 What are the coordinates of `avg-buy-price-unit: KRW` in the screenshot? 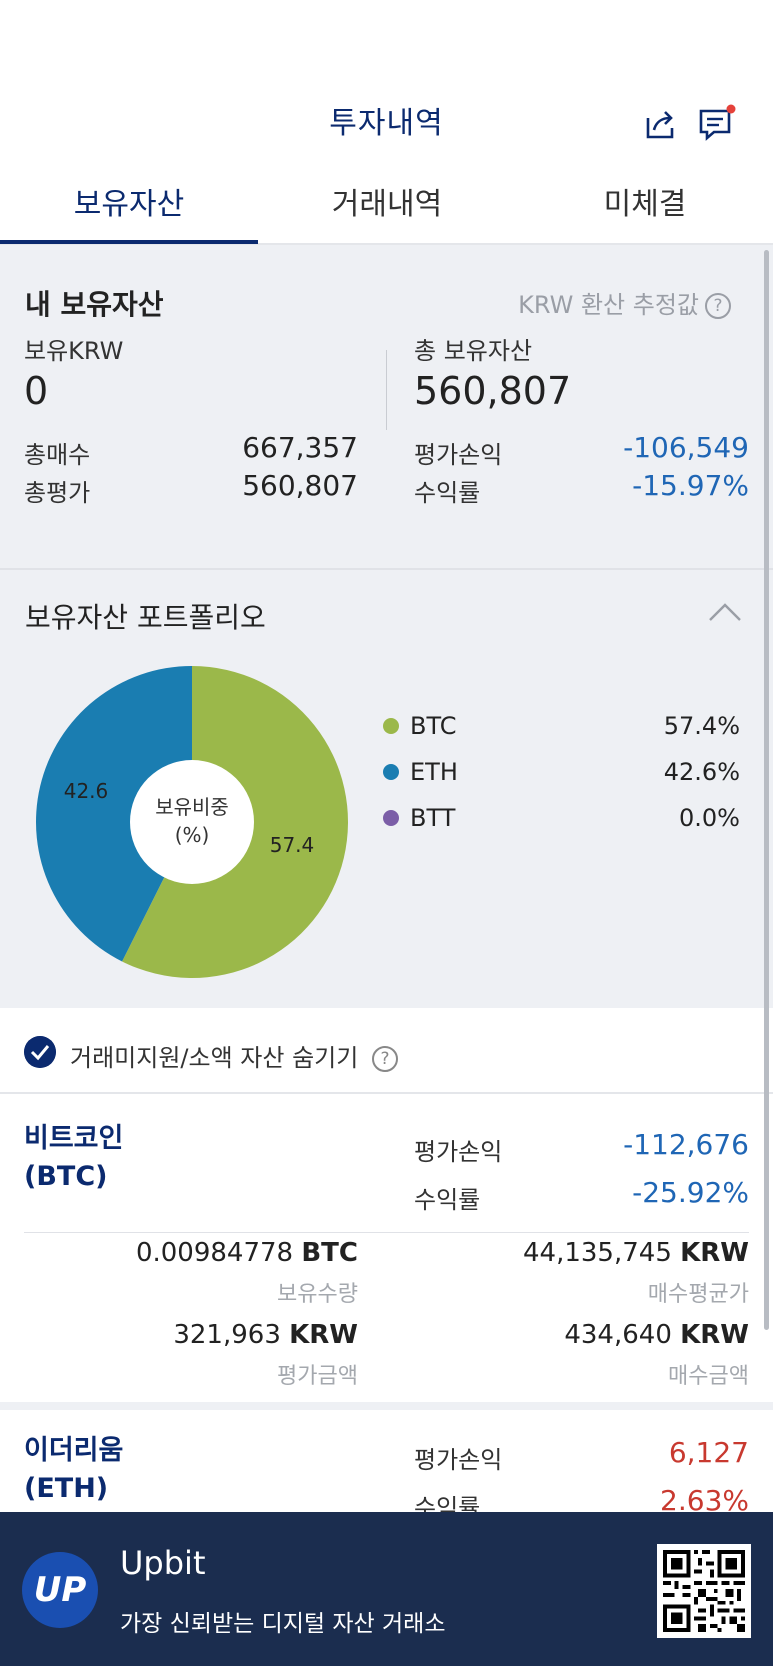 It's located at (714, 1253).